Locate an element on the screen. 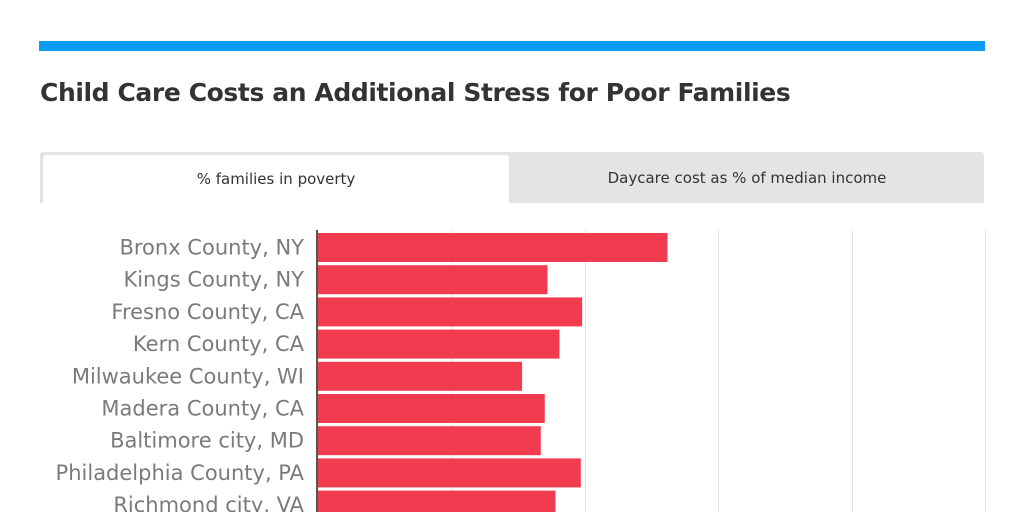  category-label: Fresno County, CA is located at coordinates (207, 312).